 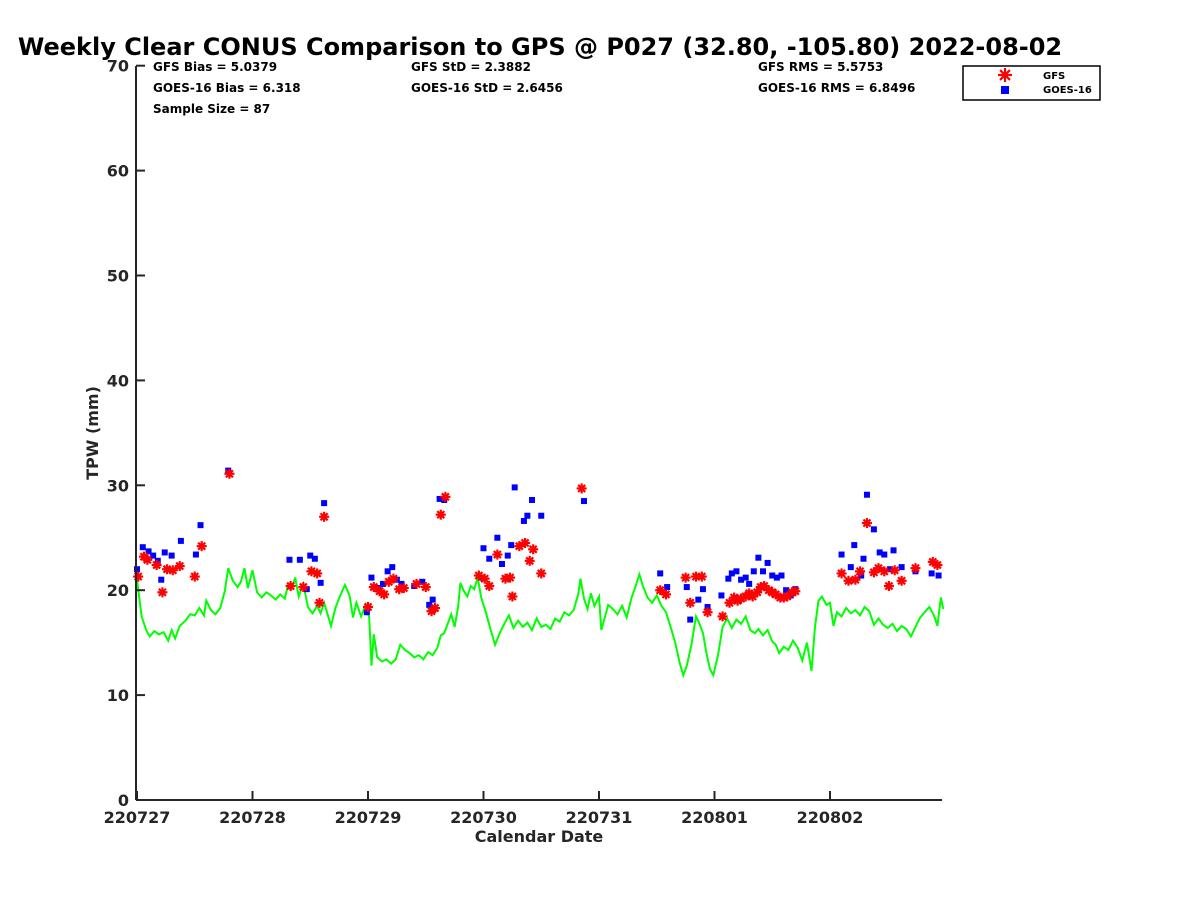 I want to click on legend-gfs-marker, so click(x=1005, y=75).